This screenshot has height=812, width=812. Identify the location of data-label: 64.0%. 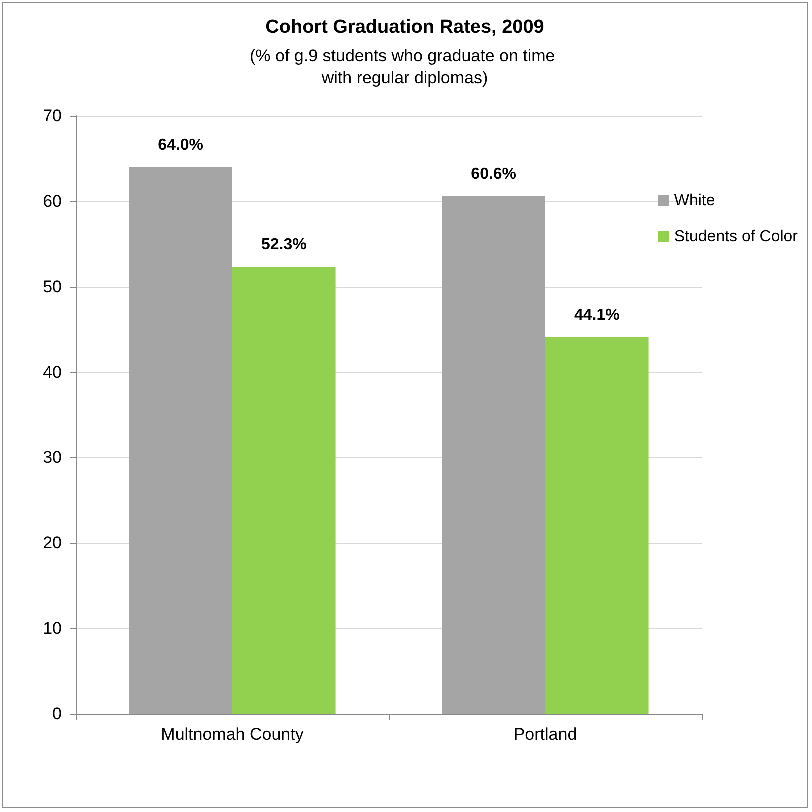
(181, 145).